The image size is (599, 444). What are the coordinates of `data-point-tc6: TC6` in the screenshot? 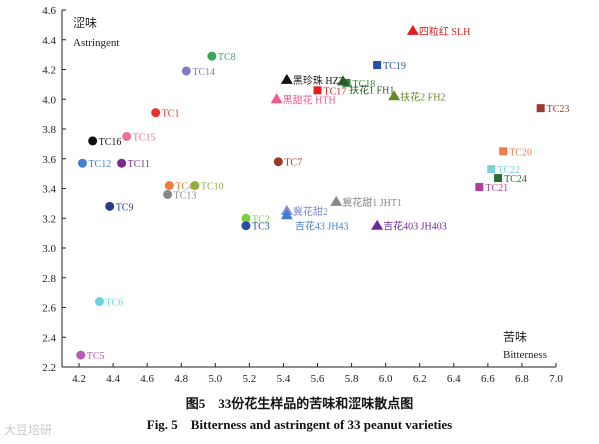 It's located at (108, 303).